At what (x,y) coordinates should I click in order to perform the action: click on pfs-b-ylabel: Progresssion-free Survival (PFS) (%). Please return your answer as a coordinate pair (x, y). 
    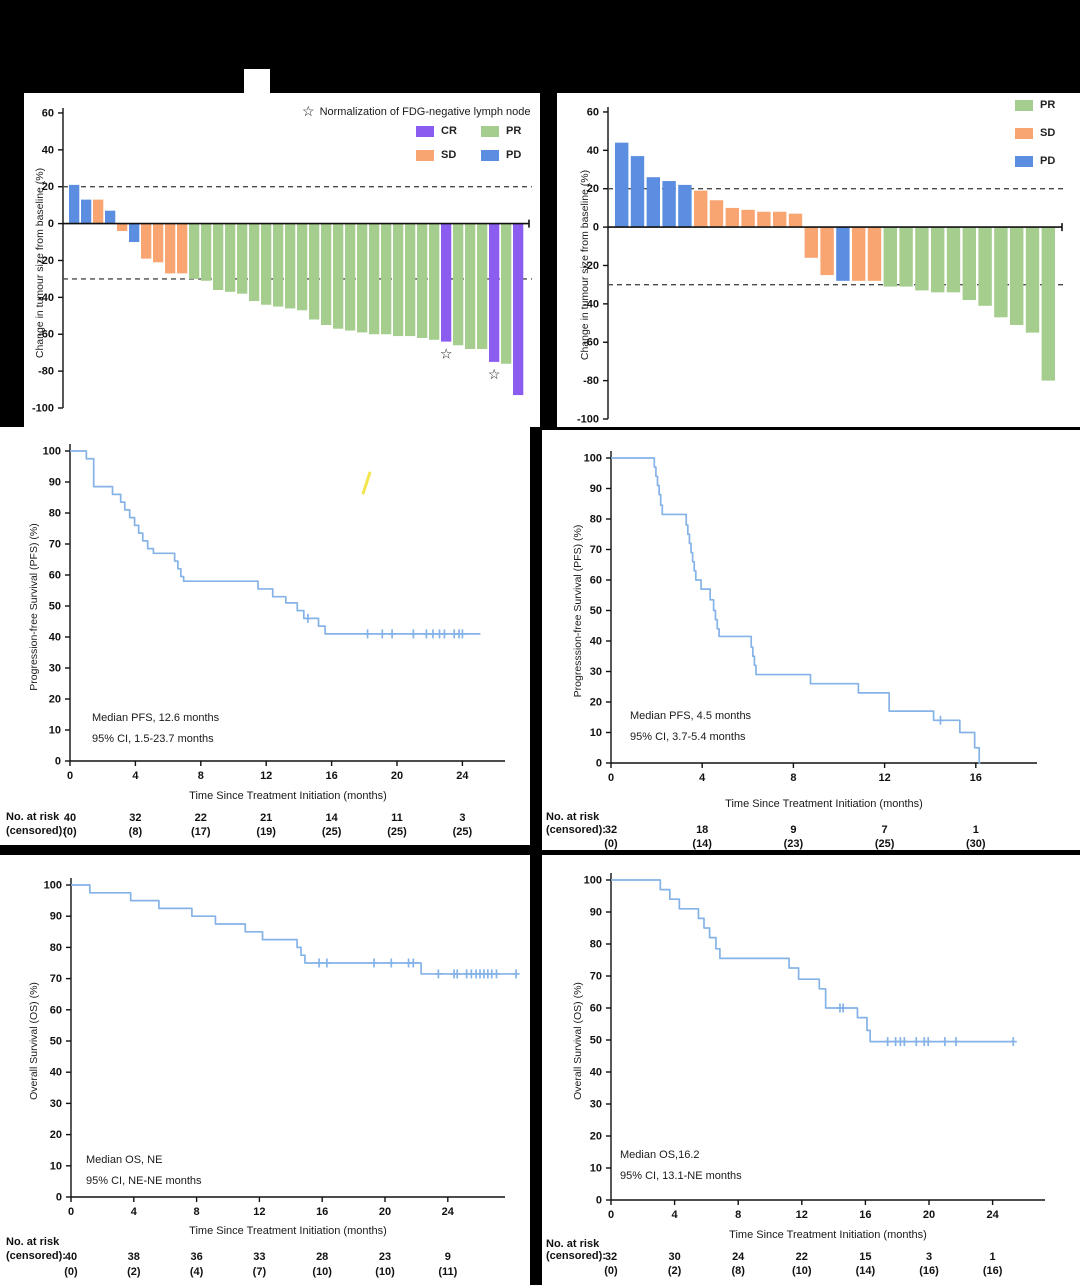
    Looking at the image, I should click on (578, 611).